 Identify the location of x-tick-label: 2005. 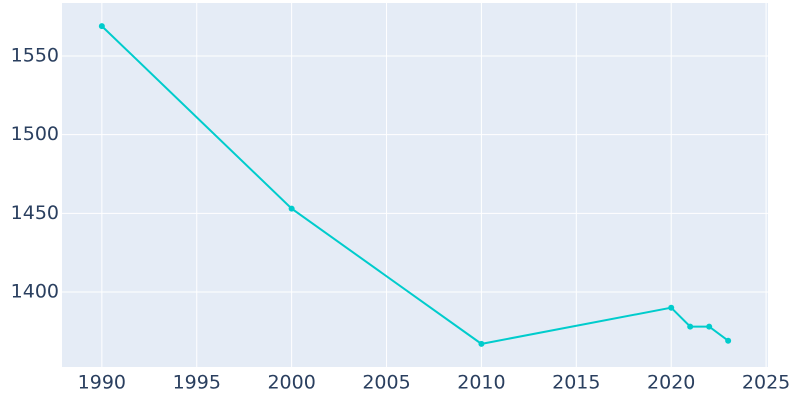
(386, 383).